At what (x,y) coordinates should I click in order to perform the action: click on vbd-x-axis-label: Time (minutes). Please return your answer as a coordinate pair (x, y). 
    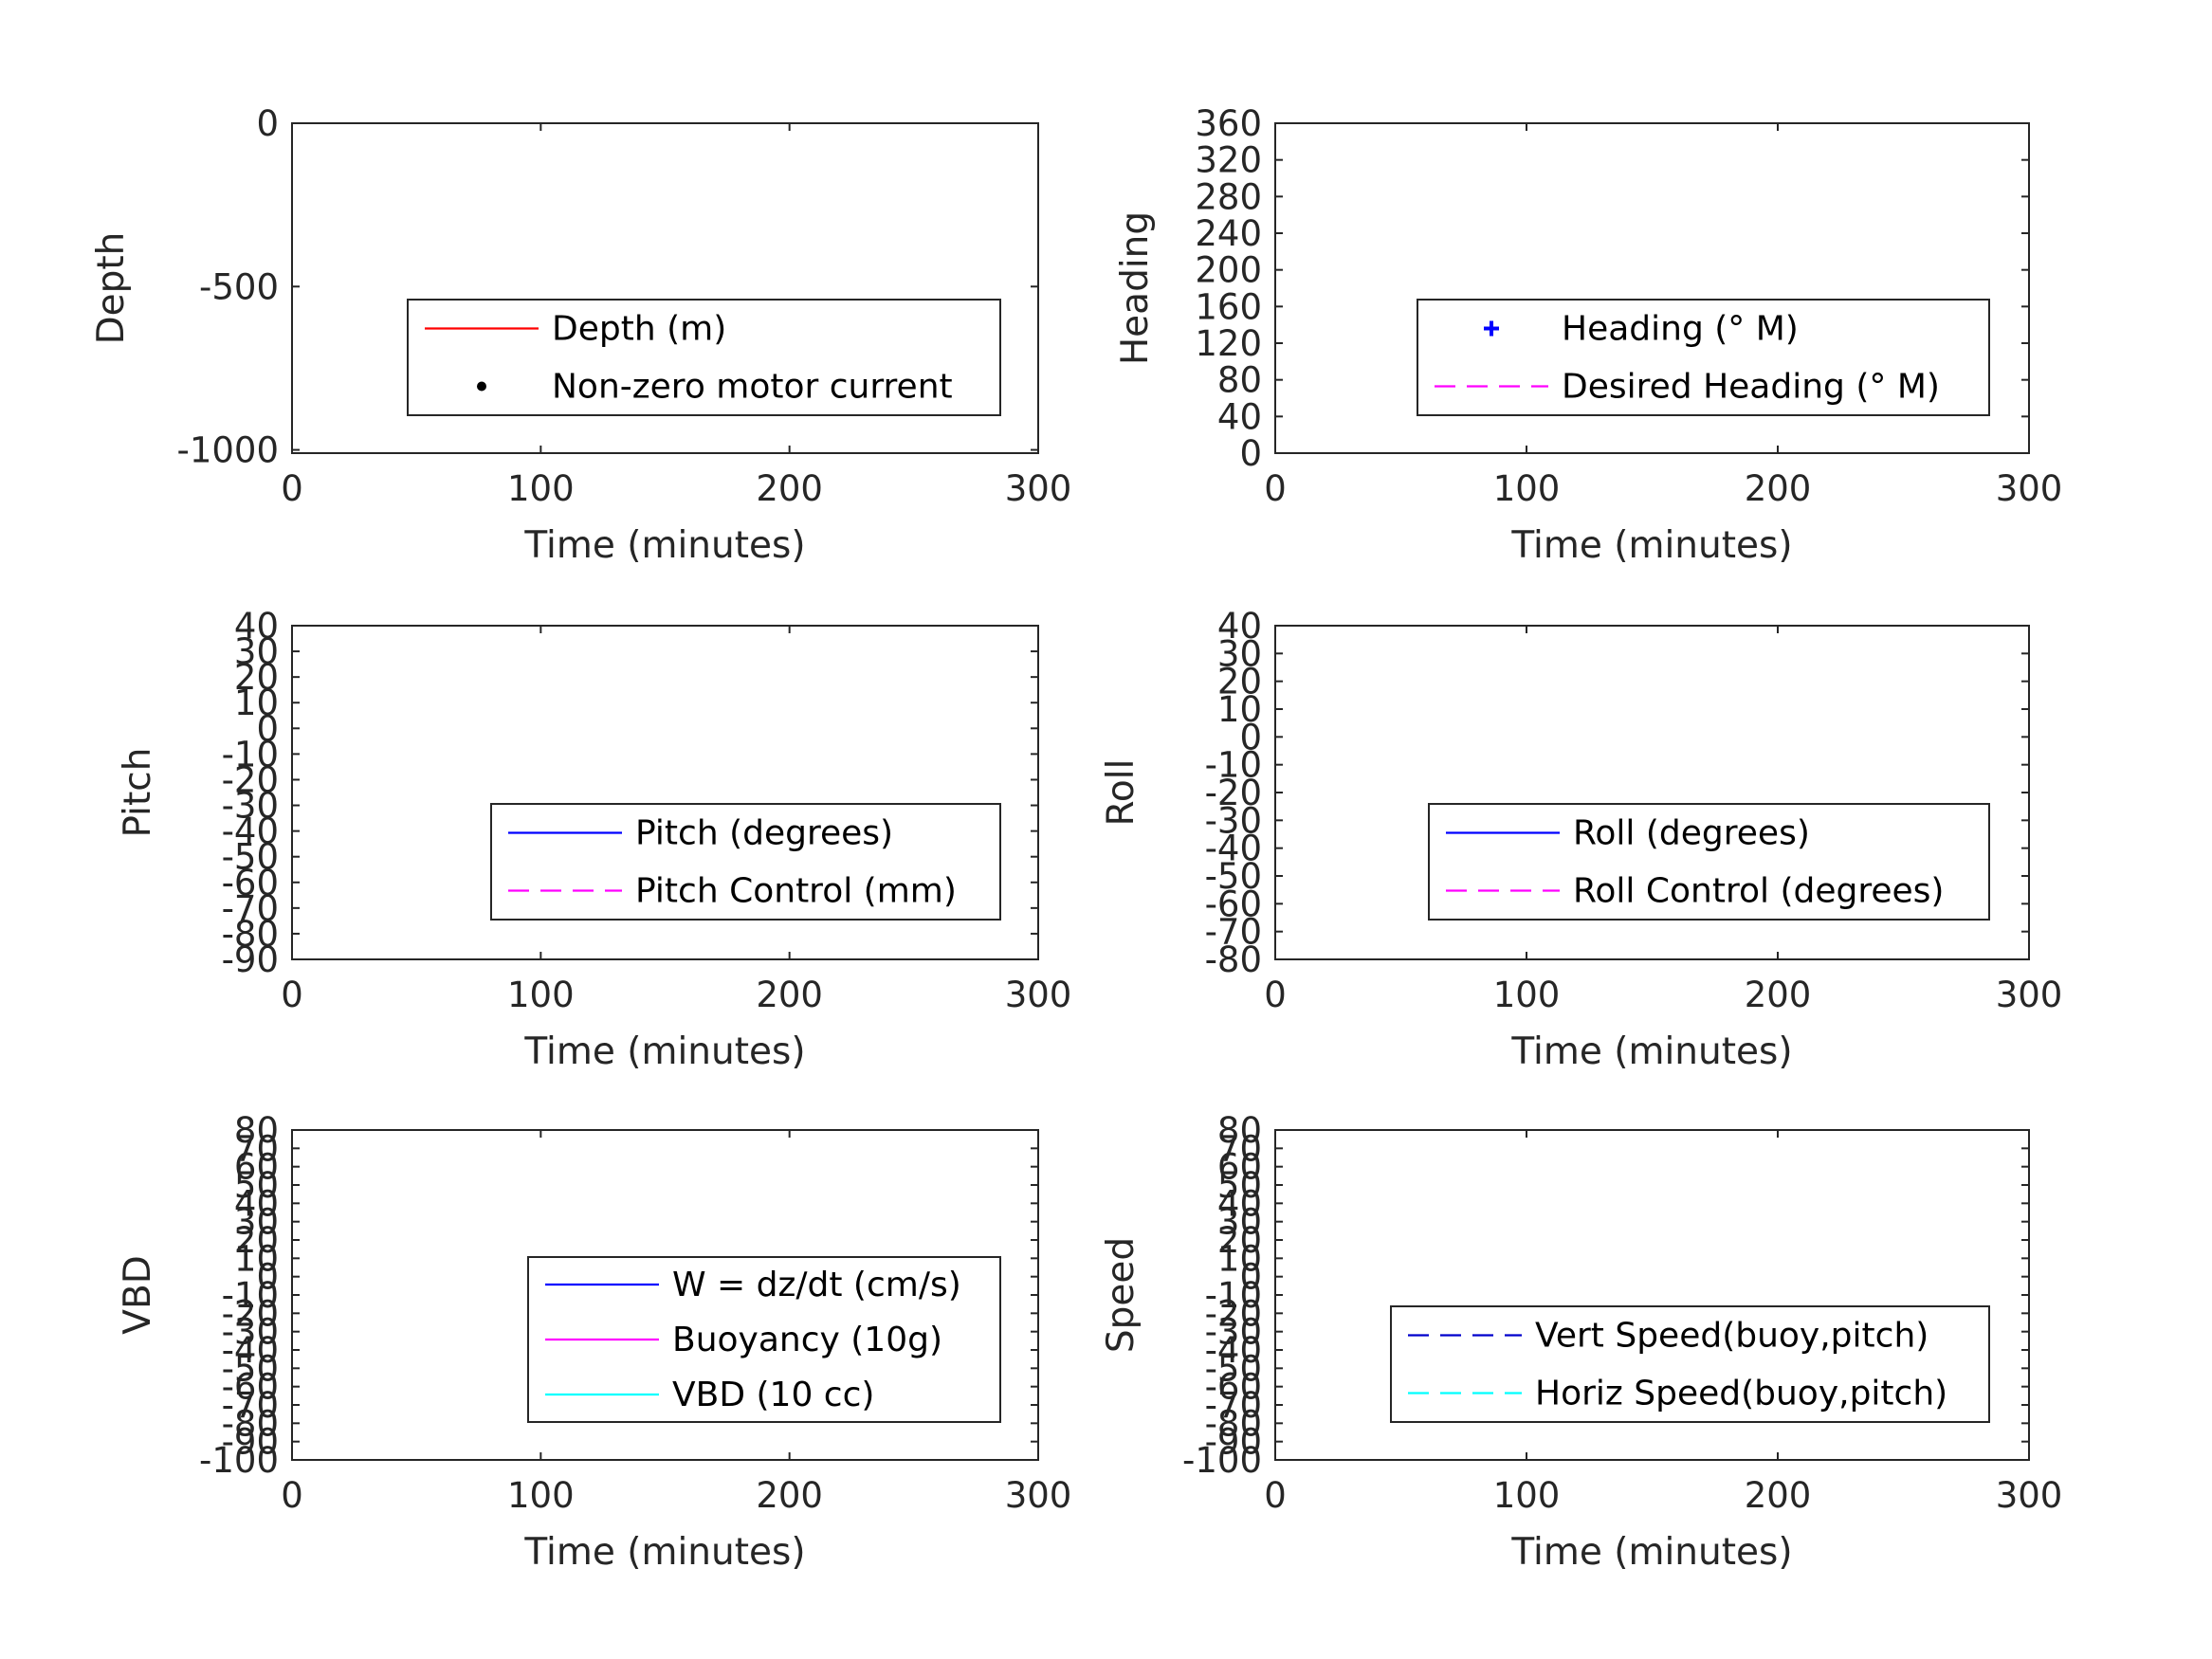
    Looking at the image, I should click on (664, 1552).